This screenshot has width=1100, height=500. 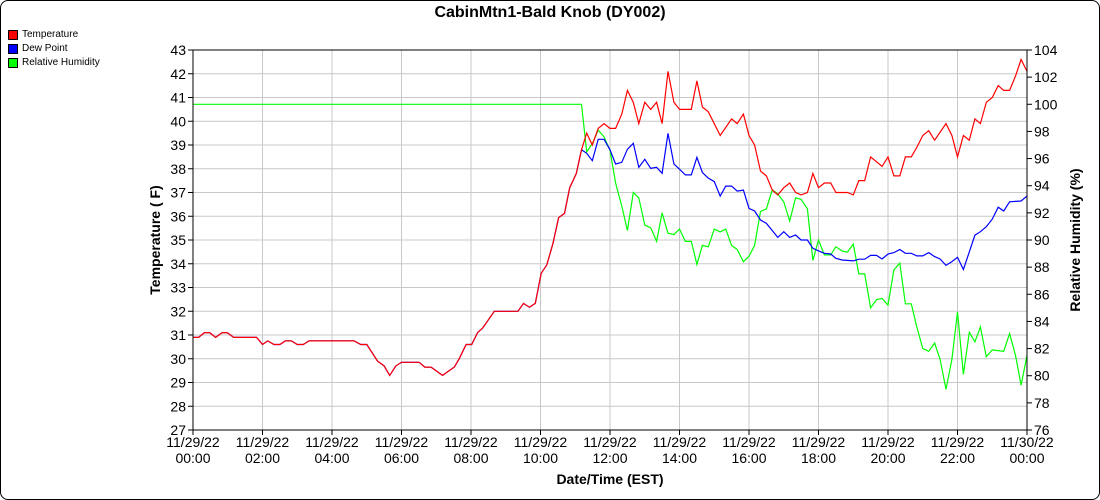 What do you see at coordinates (609, 458) in the screenshot?
I see `x-tick-label-time: 12:00` at bounding box center [609, 458].